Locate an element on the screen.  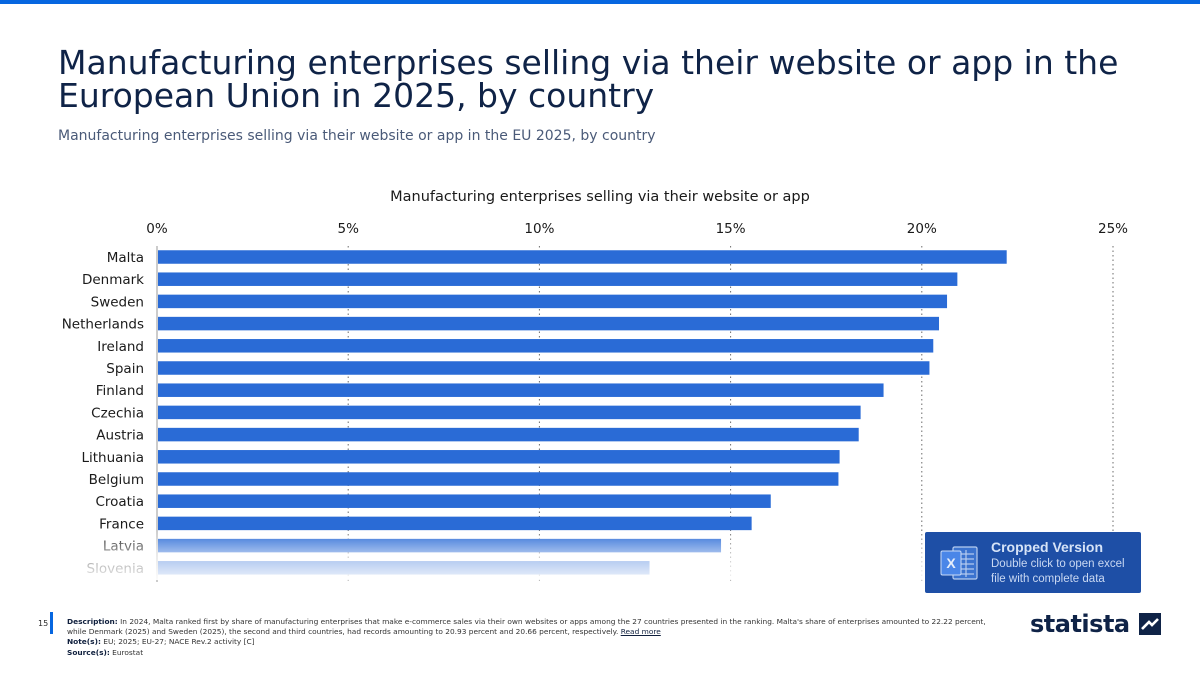
bar-netherlands is located at coordinates (549, 323).